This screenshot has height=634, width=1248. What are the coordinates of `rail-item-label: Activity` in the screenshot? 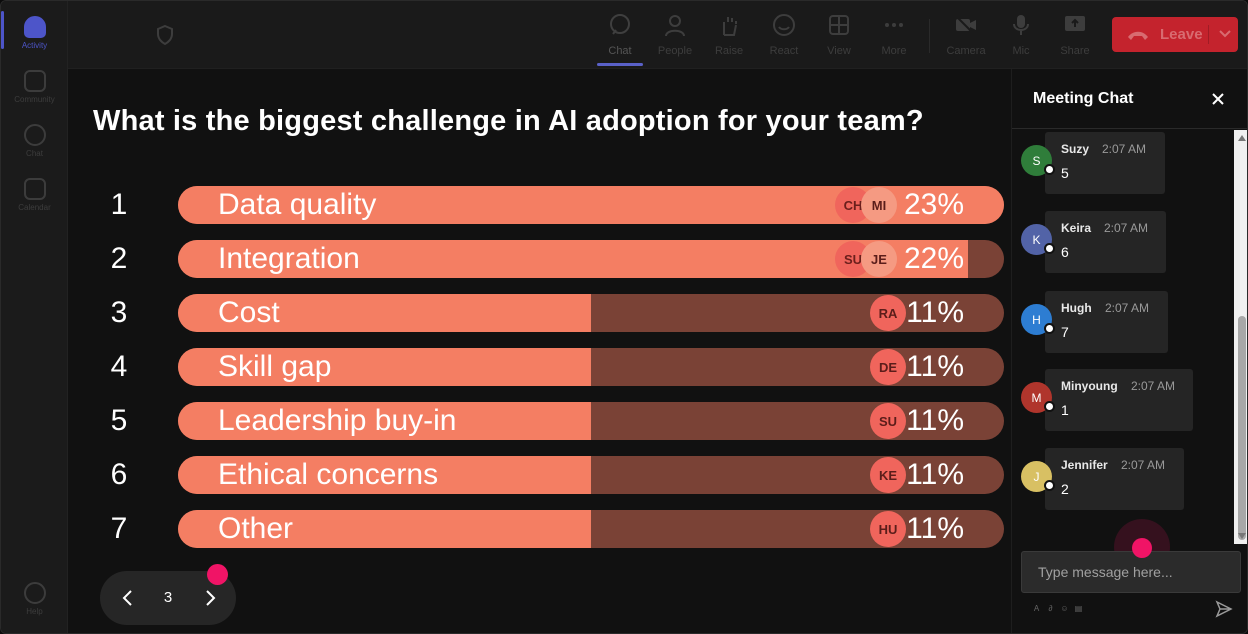 It's located at (34, 45).